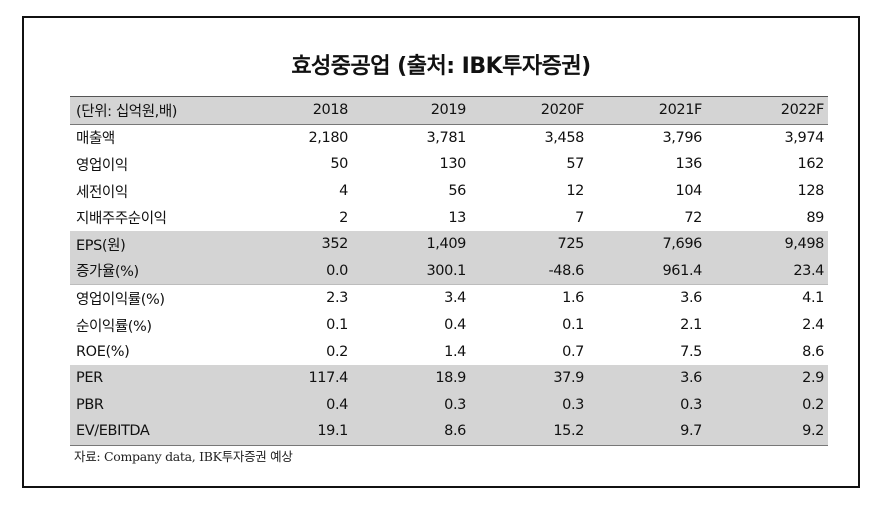 The image size is (887, 515). What do you see at coordinates (767, 110) in the screenshot?
I see `year-header: 2022F` at bounding box center [767, 110].